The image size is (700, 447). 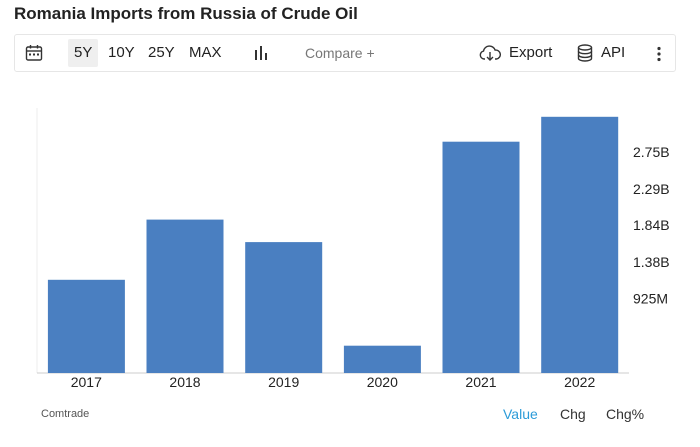 I want to click on y-tick-label: 2.75B, so click(x=651, y=152).